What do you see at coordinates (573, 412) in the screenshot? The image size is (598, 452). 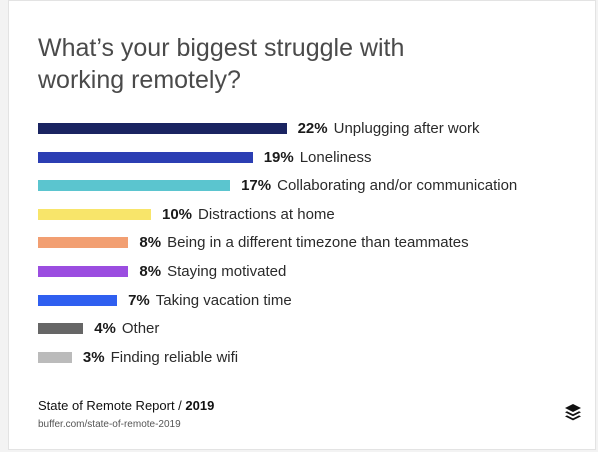 I see `buffer-stack-icon` at bounding box center [573, 412].